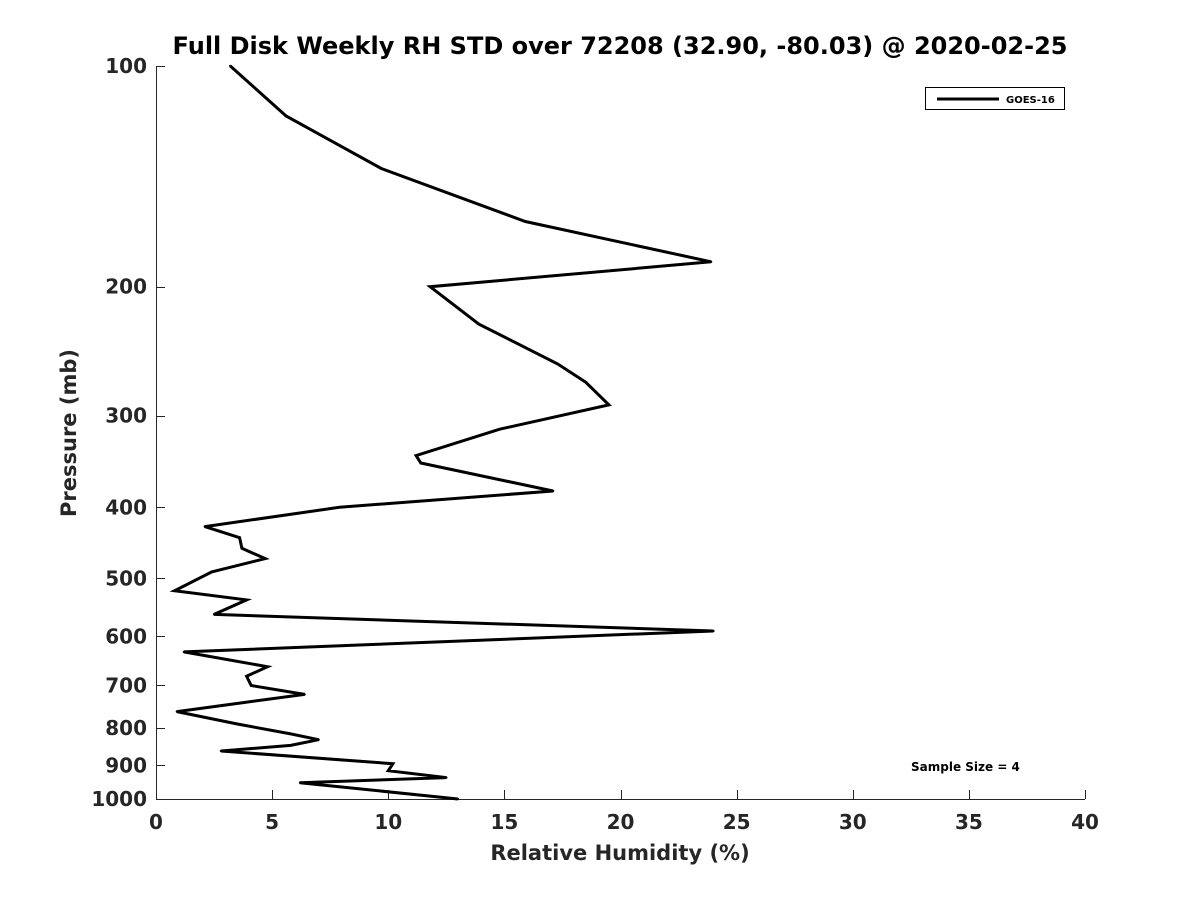 Image resolution: width=1200 pixels, height=900 pixels. What do you see at coordinates (621, 822) in the screenshot?
I see `x-tick-label: 20` at bounding box center [621, 822].